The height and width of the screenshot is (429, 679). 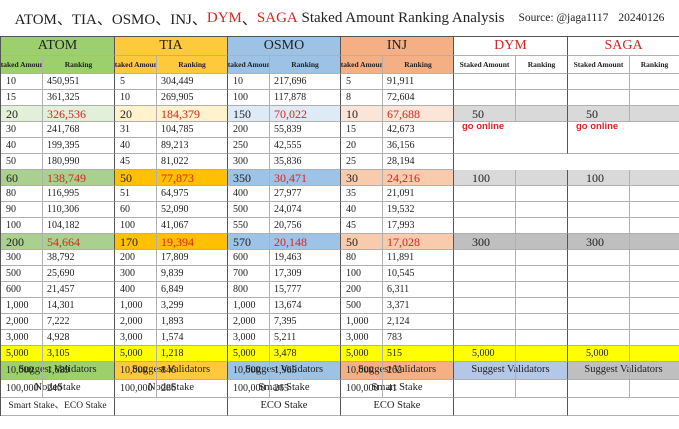 I want to click on atom-ranking-cell: 138,749, so click(x=79, y=178).